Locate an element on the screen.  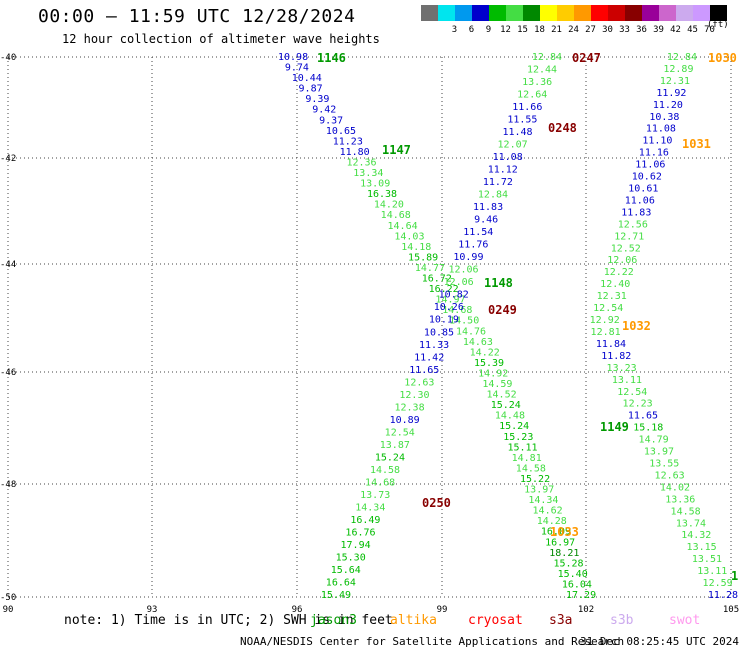
wave-height-value: 16.72 is located at coordinates (437, 279).